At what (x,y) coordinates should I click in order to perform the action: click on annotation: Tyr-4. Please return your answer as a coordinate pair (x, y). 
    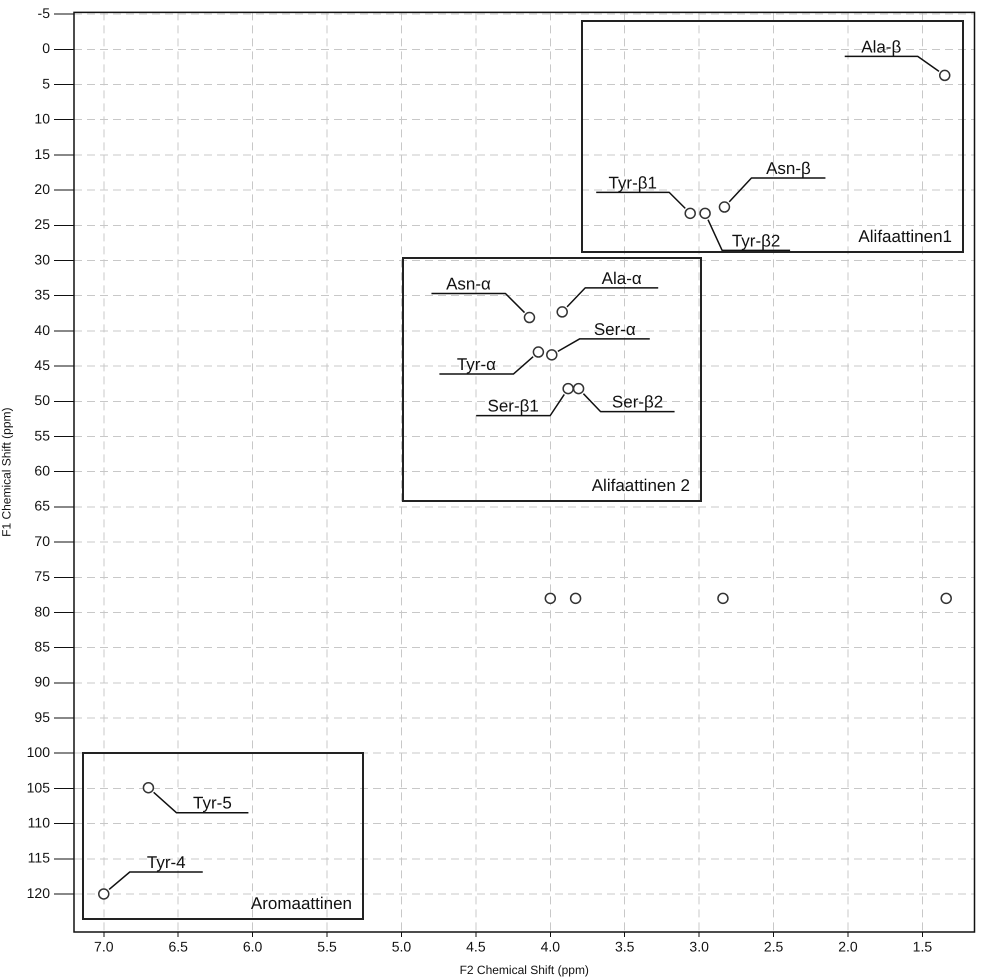
    Looking at the image, I should click on (166, 862).